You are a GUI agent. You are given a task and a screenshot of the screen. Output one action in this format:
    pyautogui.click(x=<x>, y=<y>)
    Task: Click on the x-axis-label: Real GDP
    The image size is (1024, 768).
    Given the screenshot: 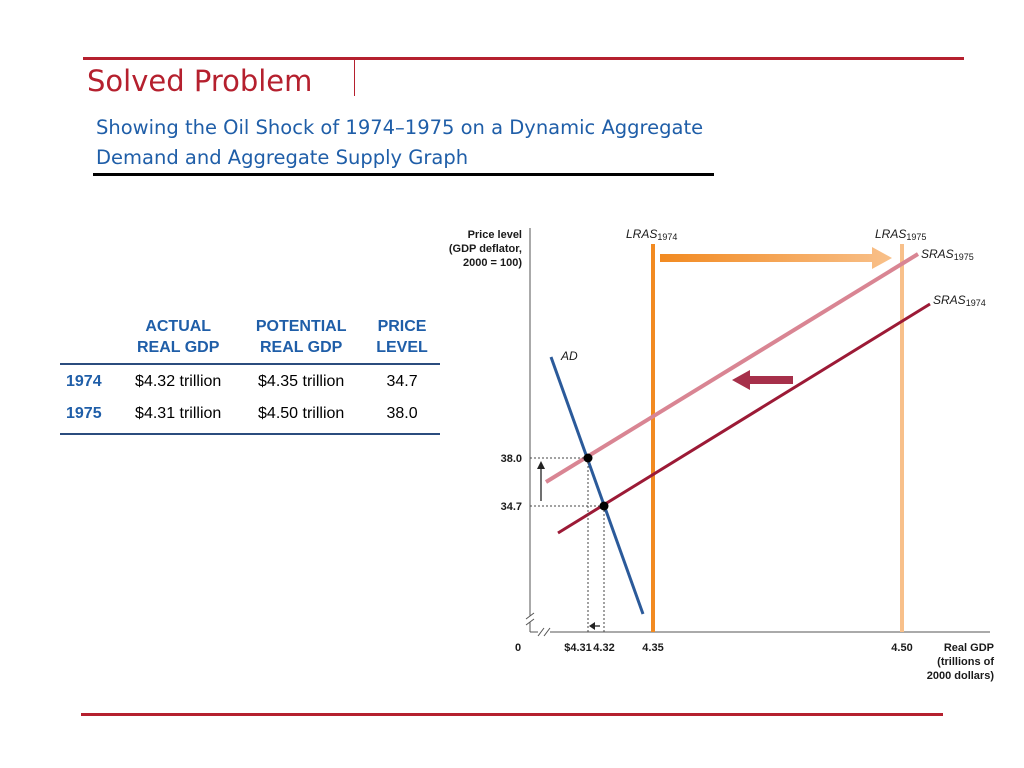 What is the action you would take?
    pyautogui.click(x=969, y=648)
    